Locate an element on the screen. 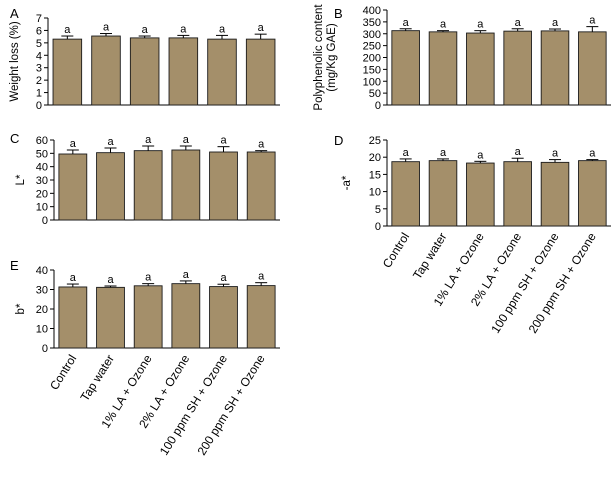 Image resolution: width=616 pixels, height=489 pixels. panel-b-y-tick-label: 300 is located at coordinates (372, 35).